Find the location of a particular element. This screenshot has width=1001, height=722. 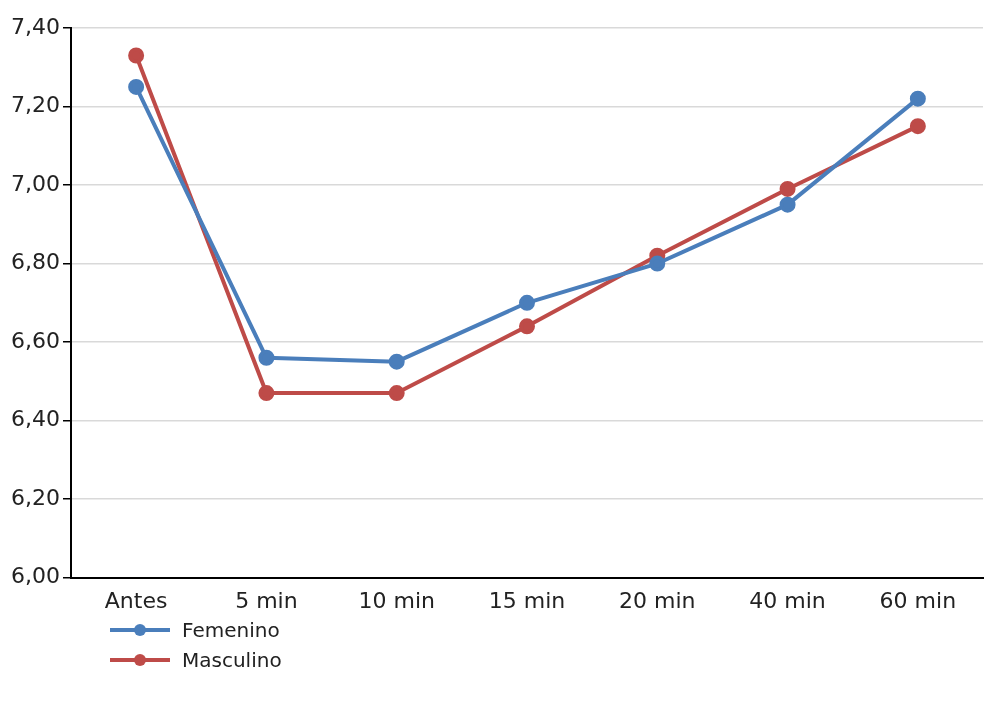

x-tick-label: 5 min is located at coordinates (266, 600).